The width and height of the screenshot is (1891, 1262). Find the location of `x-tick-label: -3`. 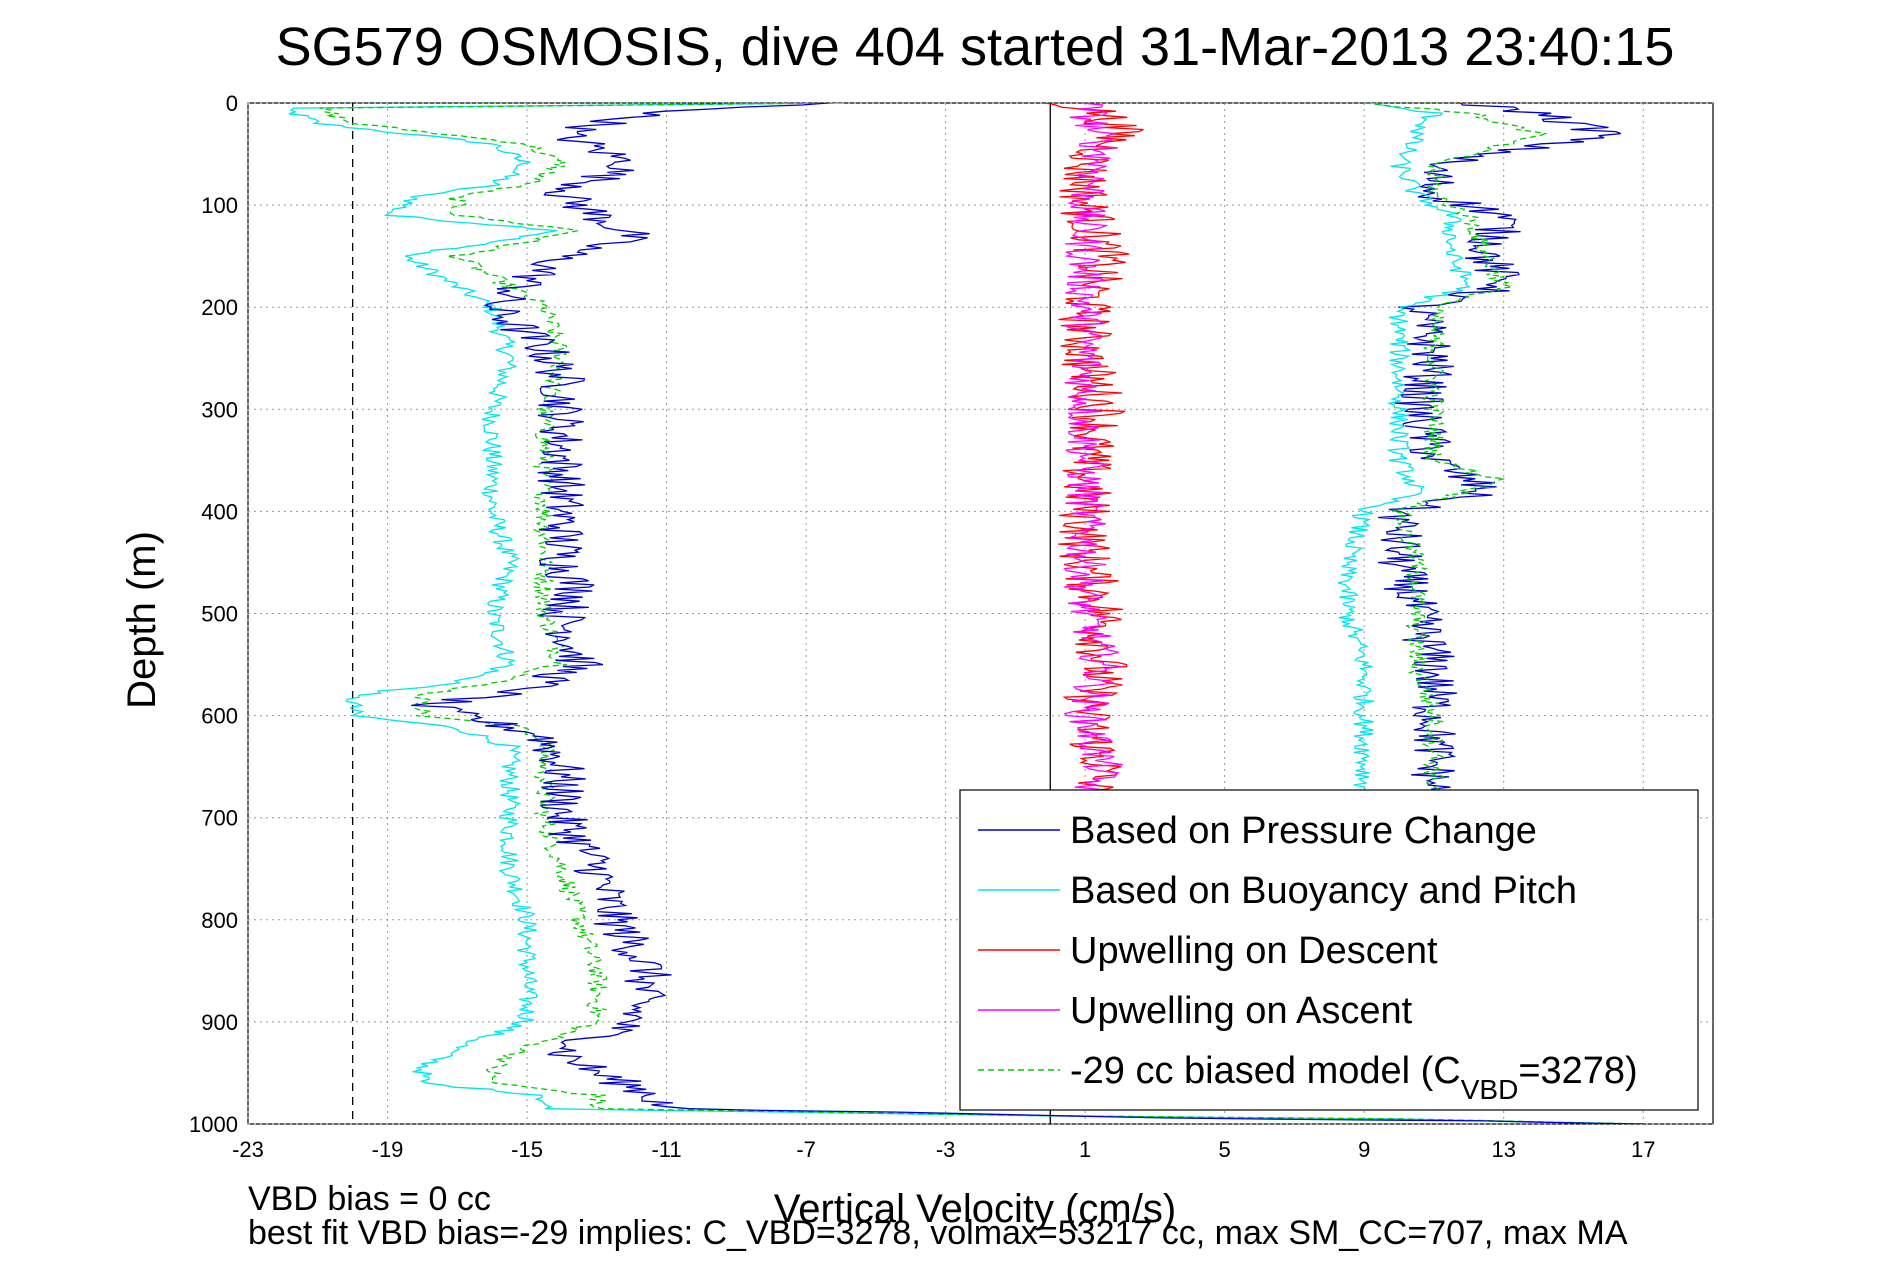

x-tick-label: -3 is located at coordinates (946, 1149).